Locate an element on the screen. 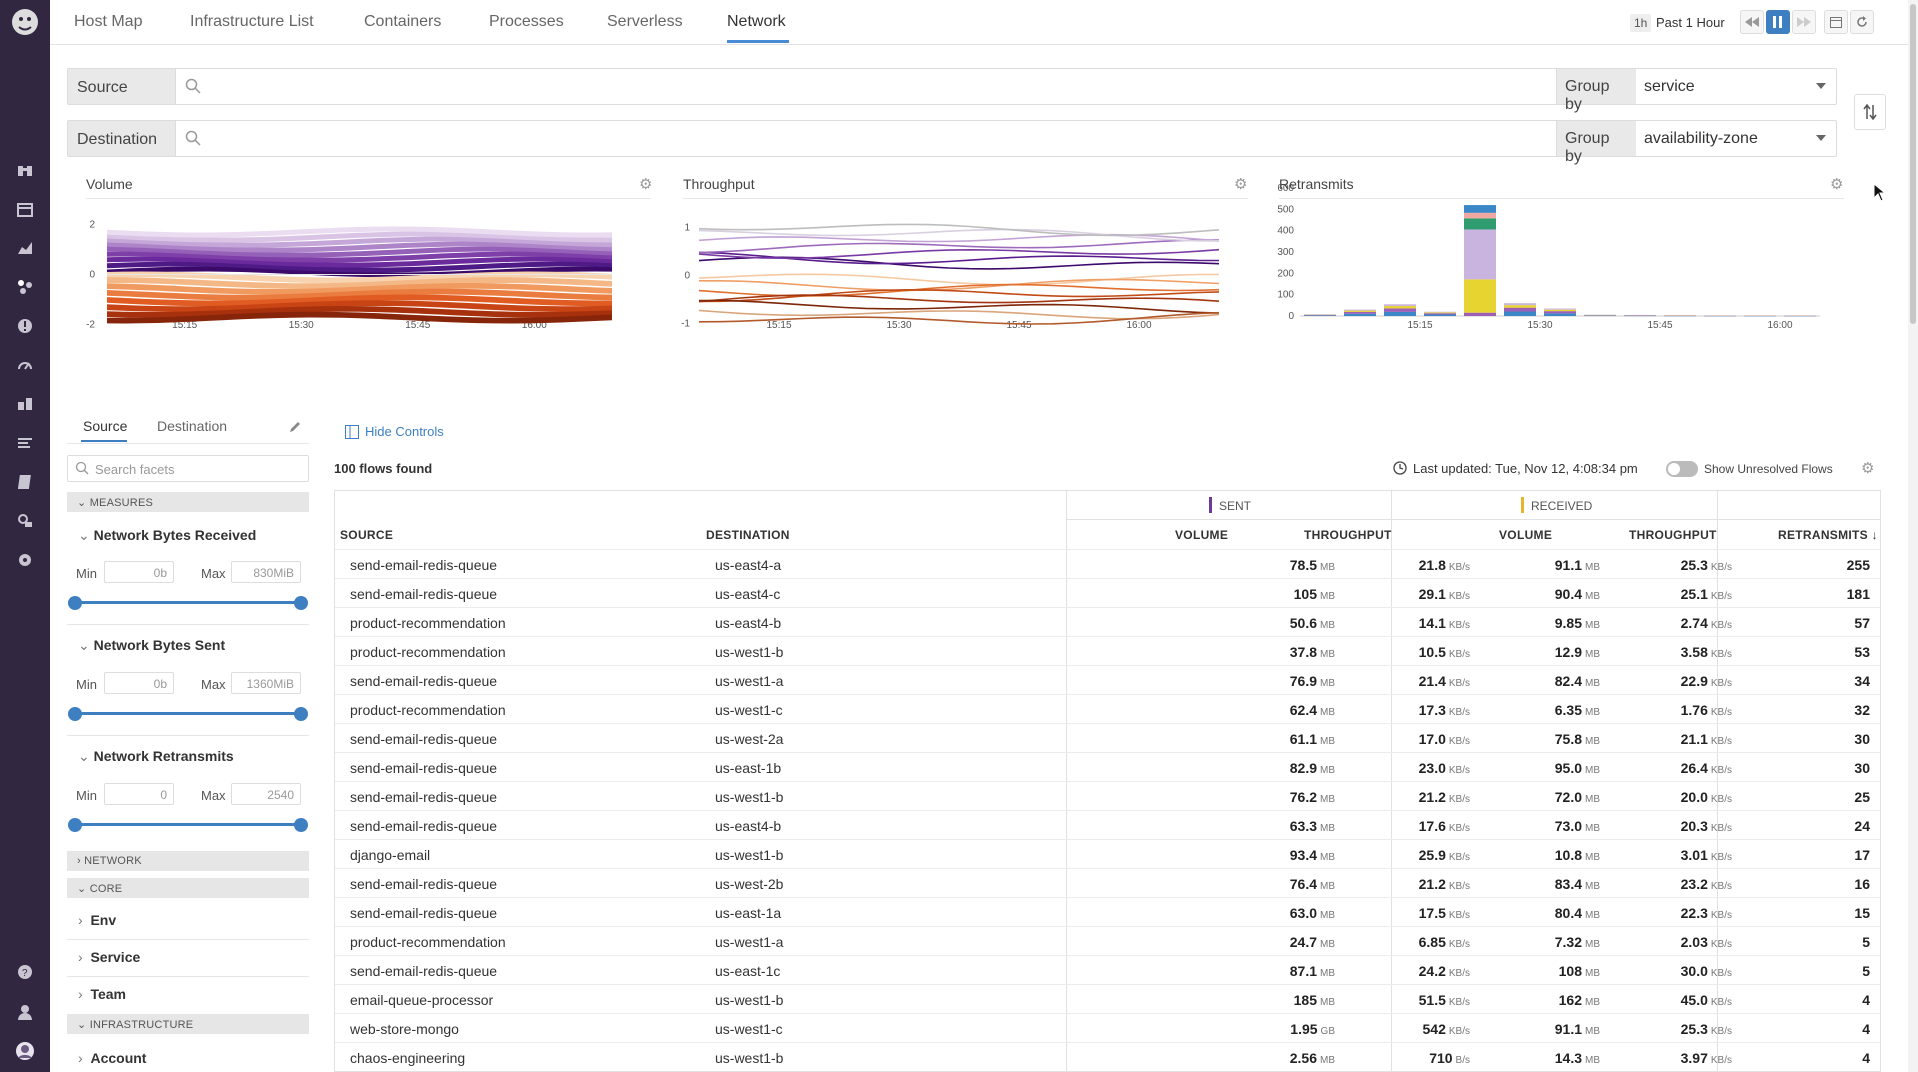 The height and width of the screenshot is (1072, 1918). col-header-received-throughput: THROUGHPUT is located at coordinates (1673, 535).